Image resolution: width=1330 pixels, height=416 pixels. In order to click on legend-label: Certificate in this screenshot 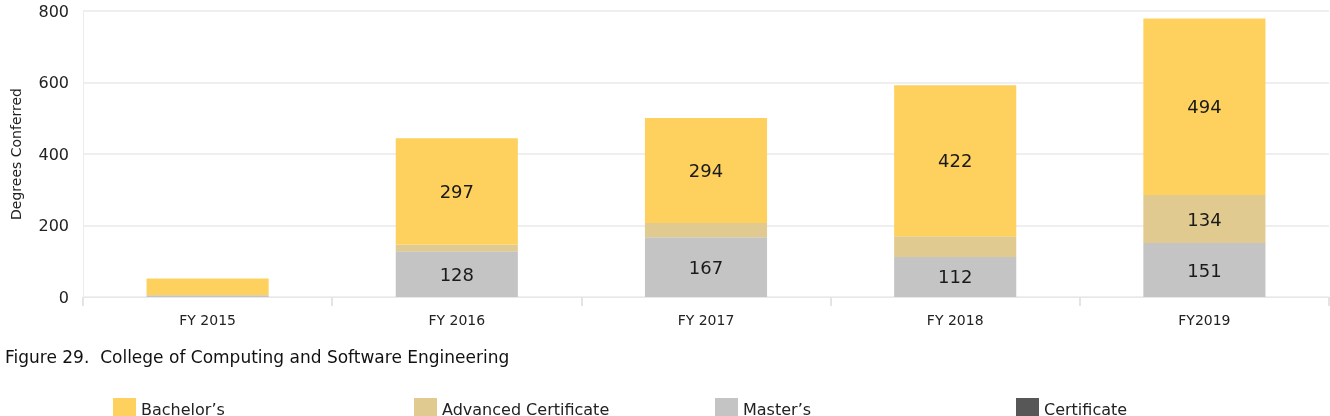, I will do `click(1086, 408)`.